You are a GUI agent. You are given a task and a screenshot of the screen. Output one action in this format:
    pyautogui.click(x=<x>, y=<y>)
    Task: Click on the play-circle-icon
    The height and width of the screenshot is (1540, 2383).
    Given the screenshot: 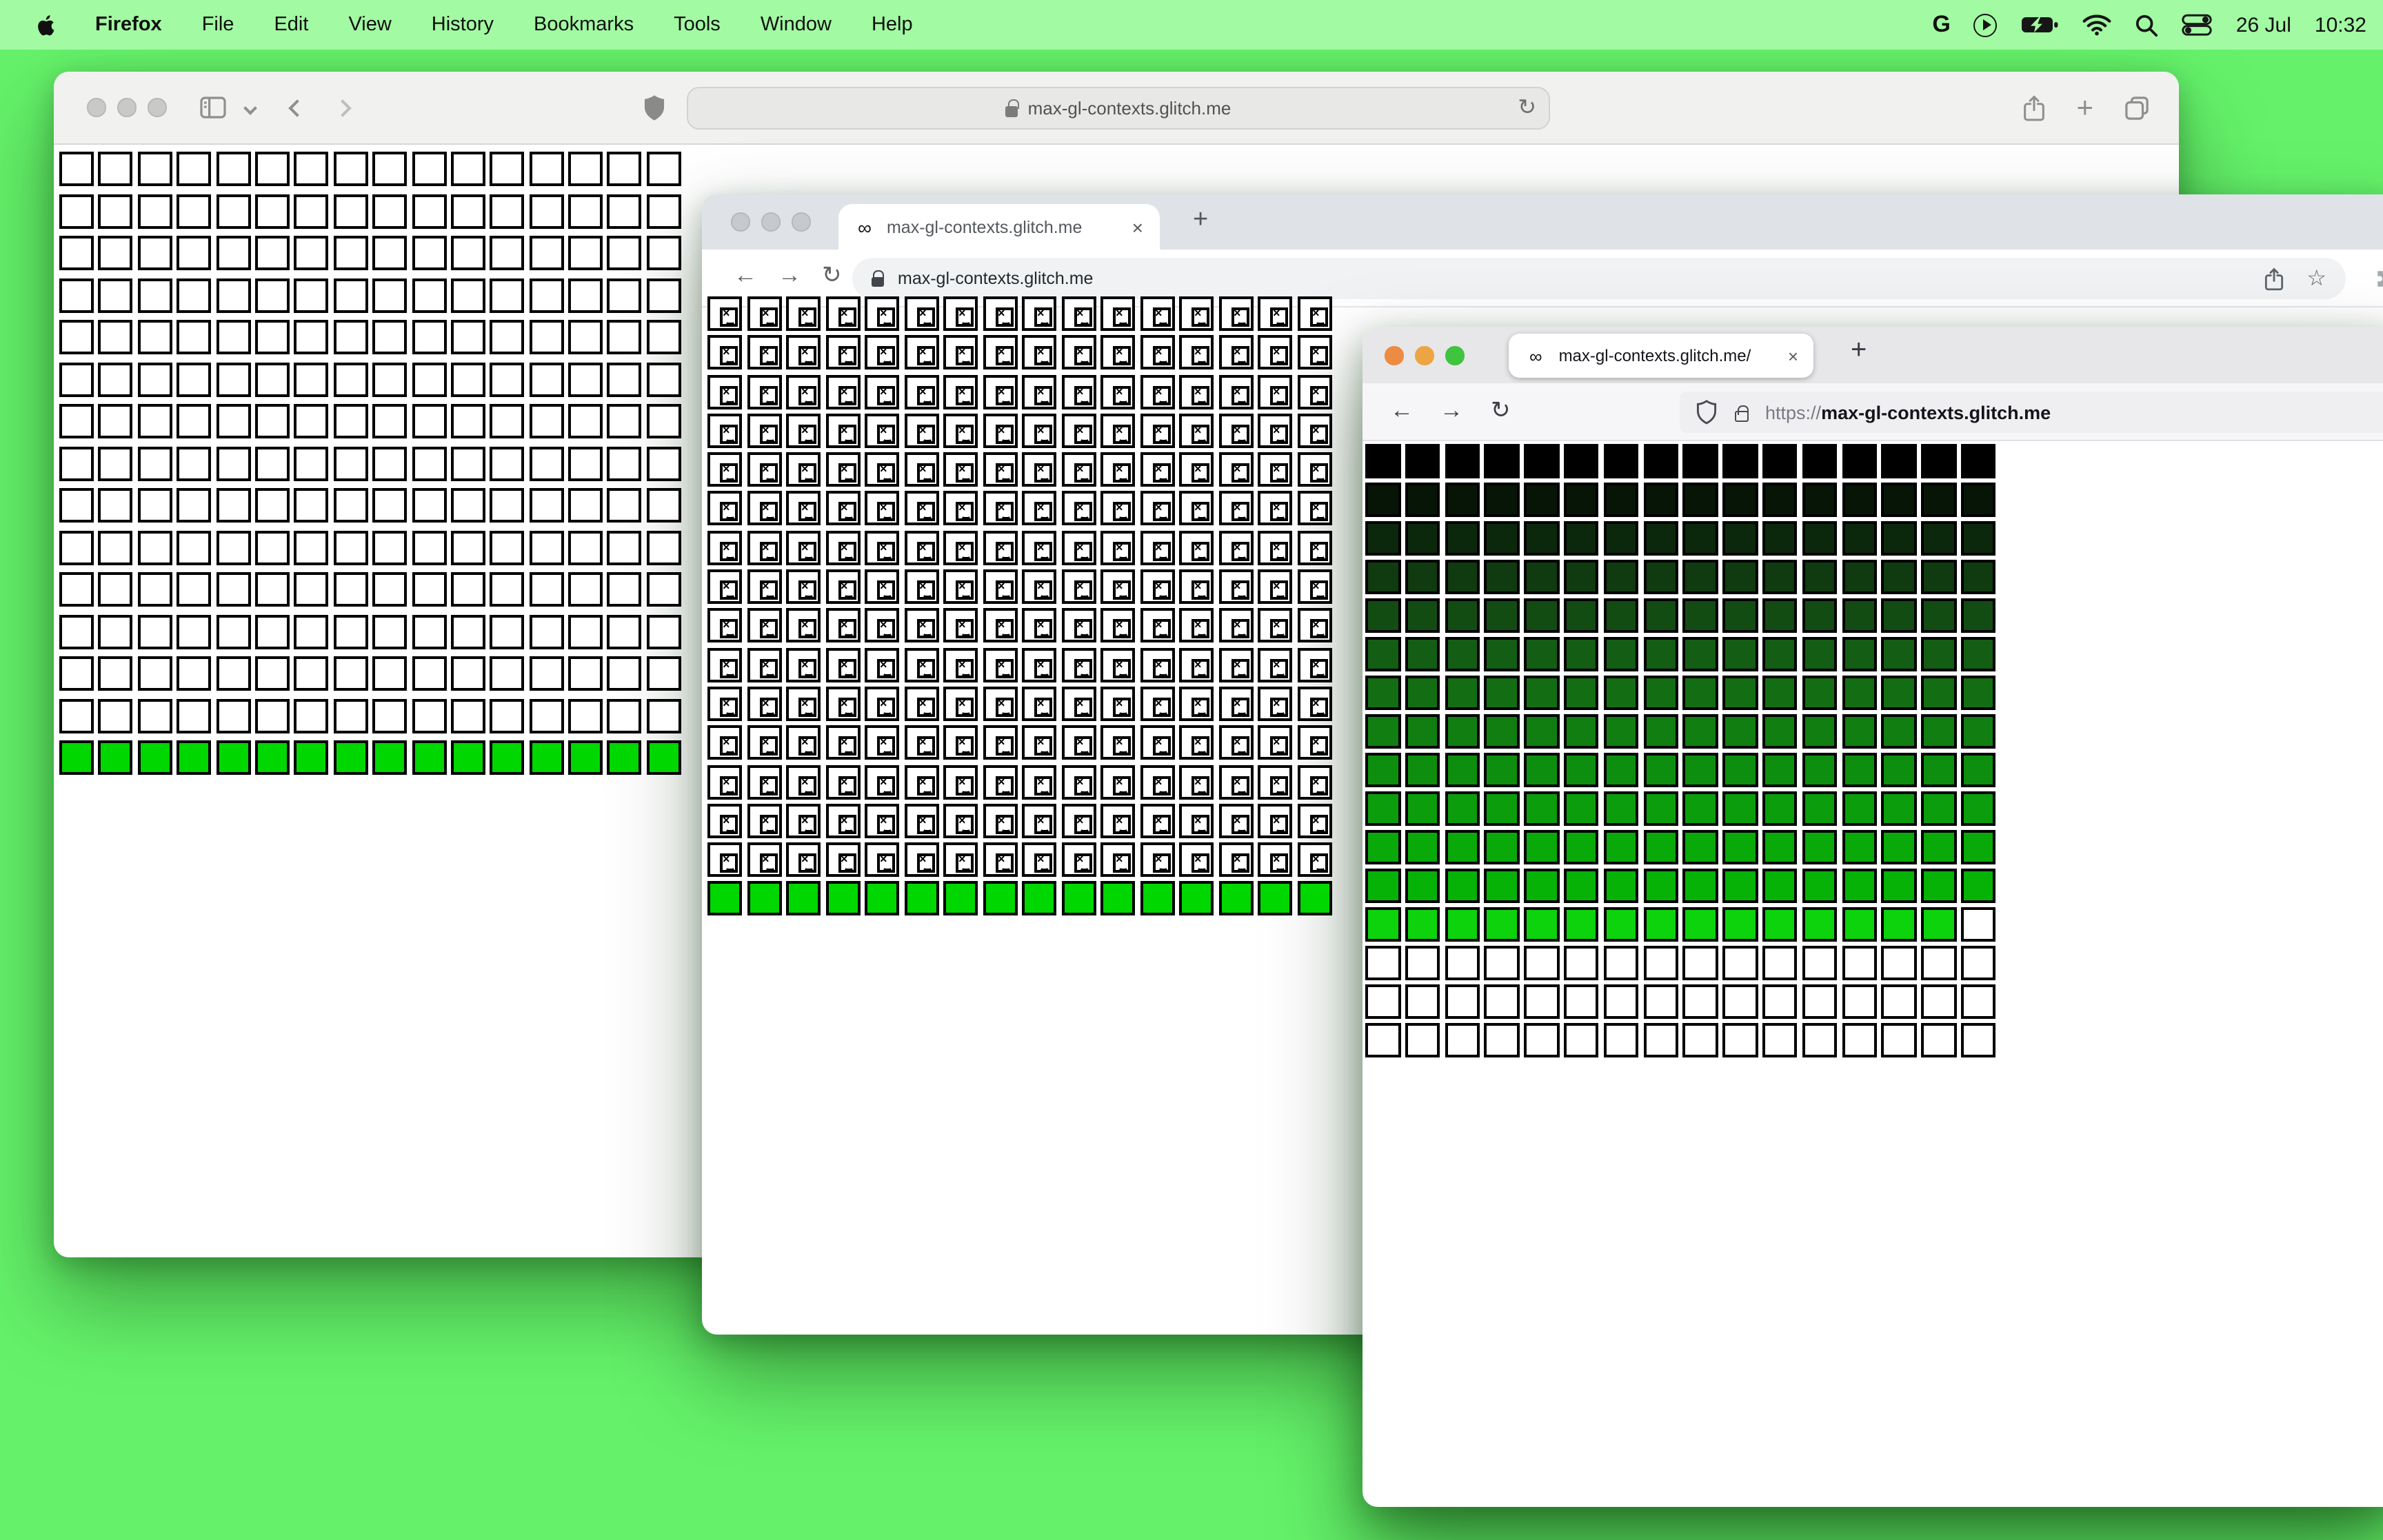 What is the action you would take?
    pyautogui.click(x=1985, y=25)
    